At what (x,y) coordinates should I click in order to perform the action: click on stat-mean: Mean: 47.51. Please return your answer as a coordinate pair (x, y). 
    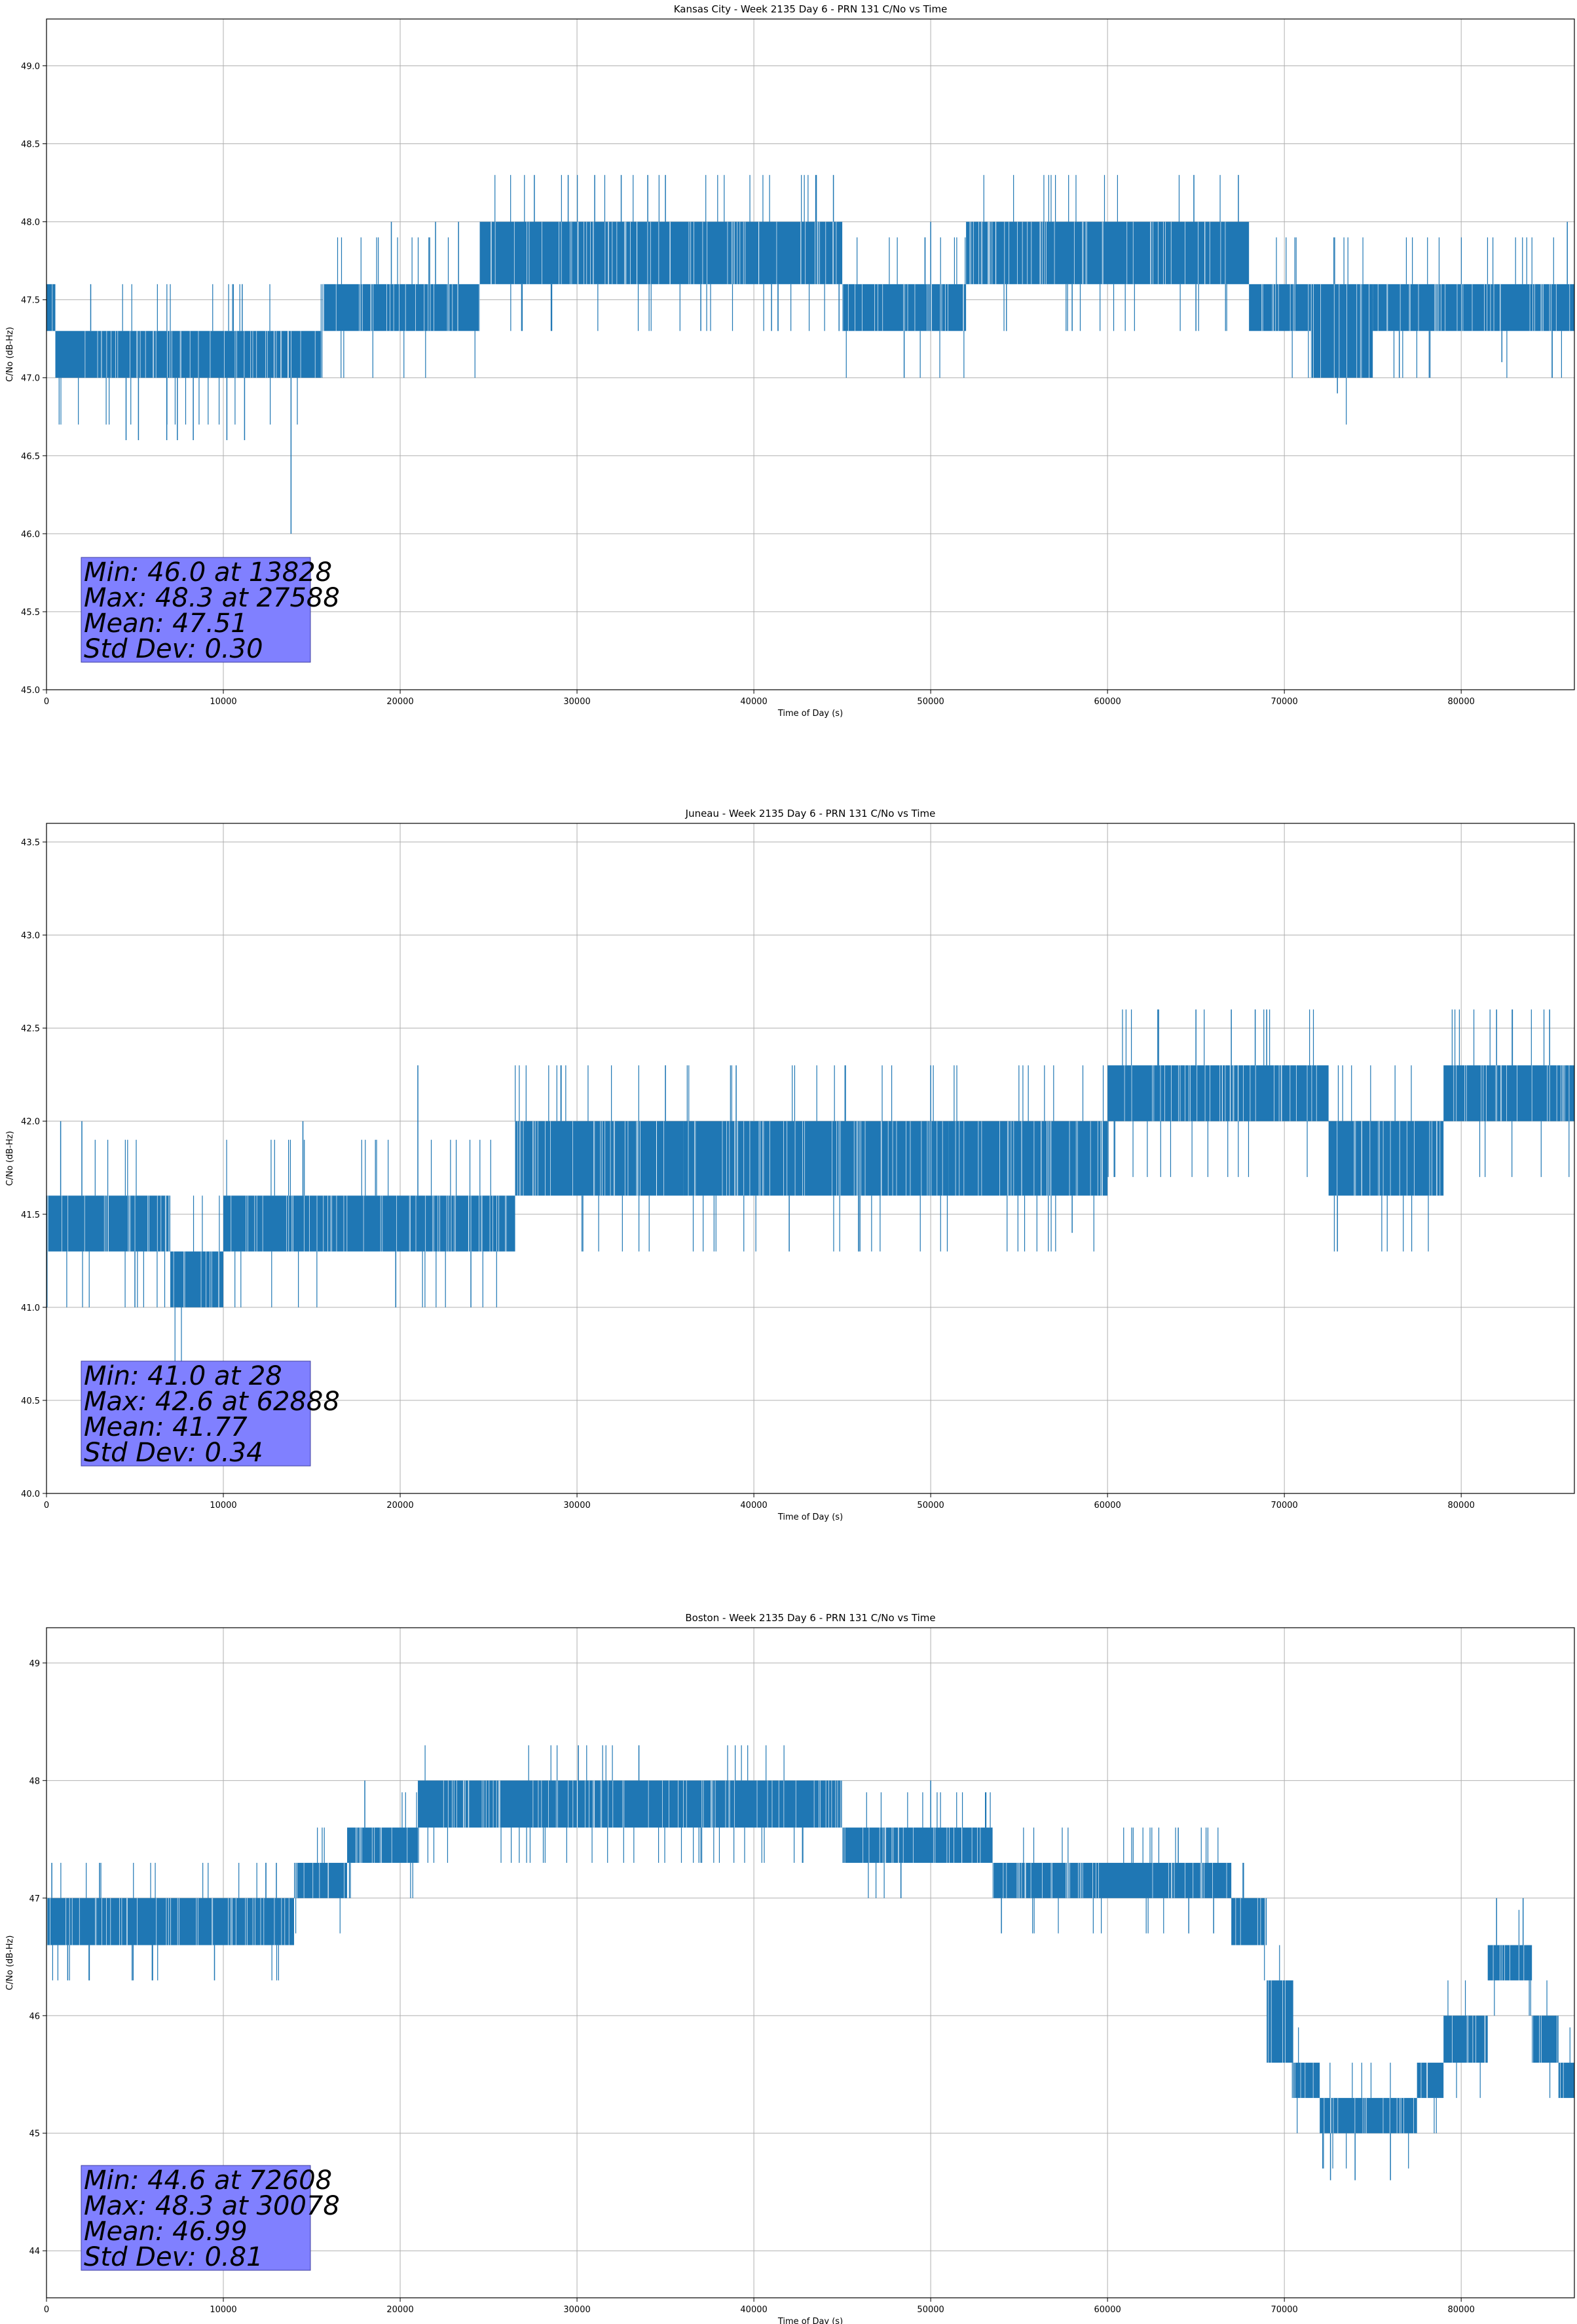
    Looking at the image, I should click on (166, 624).